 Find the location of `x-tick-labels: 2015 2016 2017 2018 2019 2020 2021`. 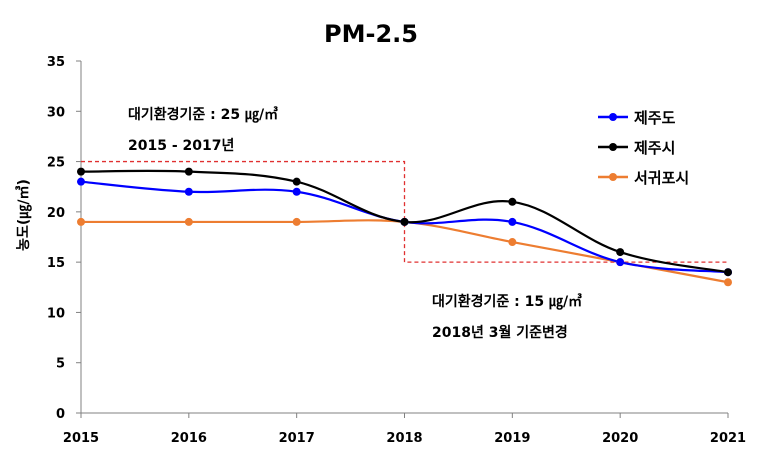

x-tick-labels: 2015 2016 2017 2018 2019 2020 2021 is located at coordinates (404, 429).